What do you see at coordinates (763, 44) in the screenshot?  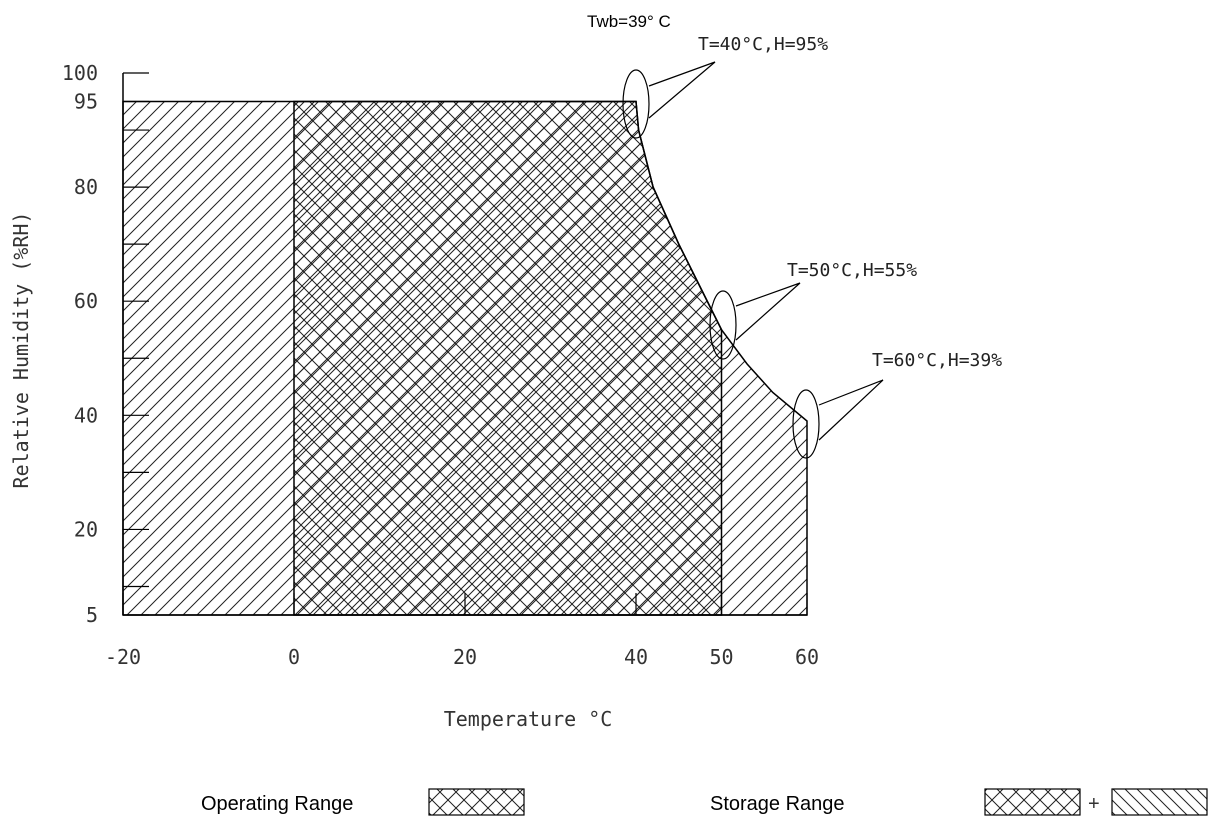 I see `annotation-40-95: T=40°C,H=95%` at bounding box center [763, 44].